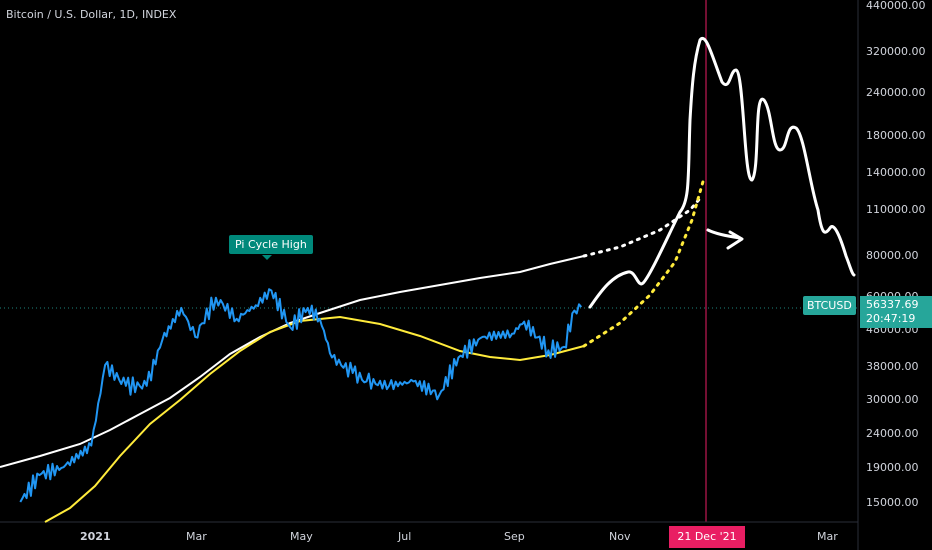 Image resolution: width=932 pixels, height=550 pixels. Describe the element at coordinates (896, 209) in the screenshot. I see `price-tick: 110000.00` at that location.